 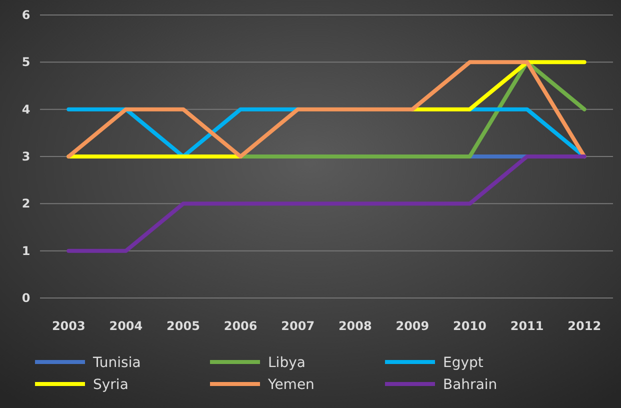 I want to click on x-tick-label: 2008, so click(x=355, y=326).